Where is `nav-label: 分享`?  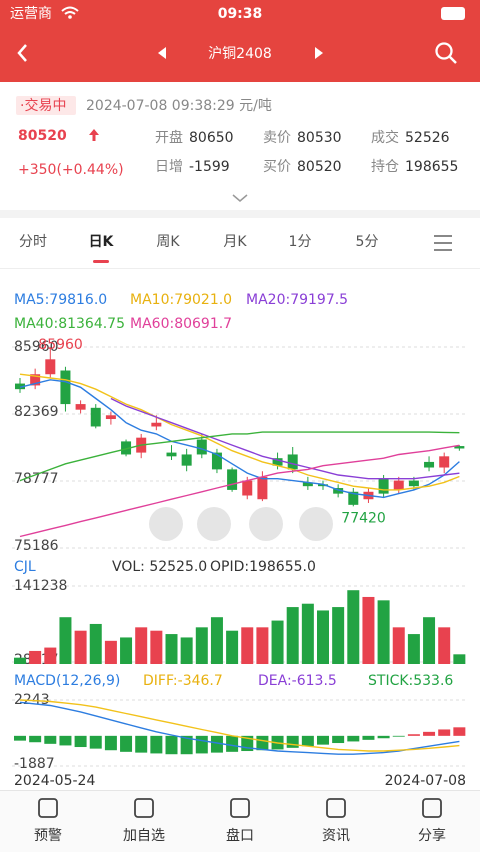 nav-label: 分享 is located at coordinates (432, 835).